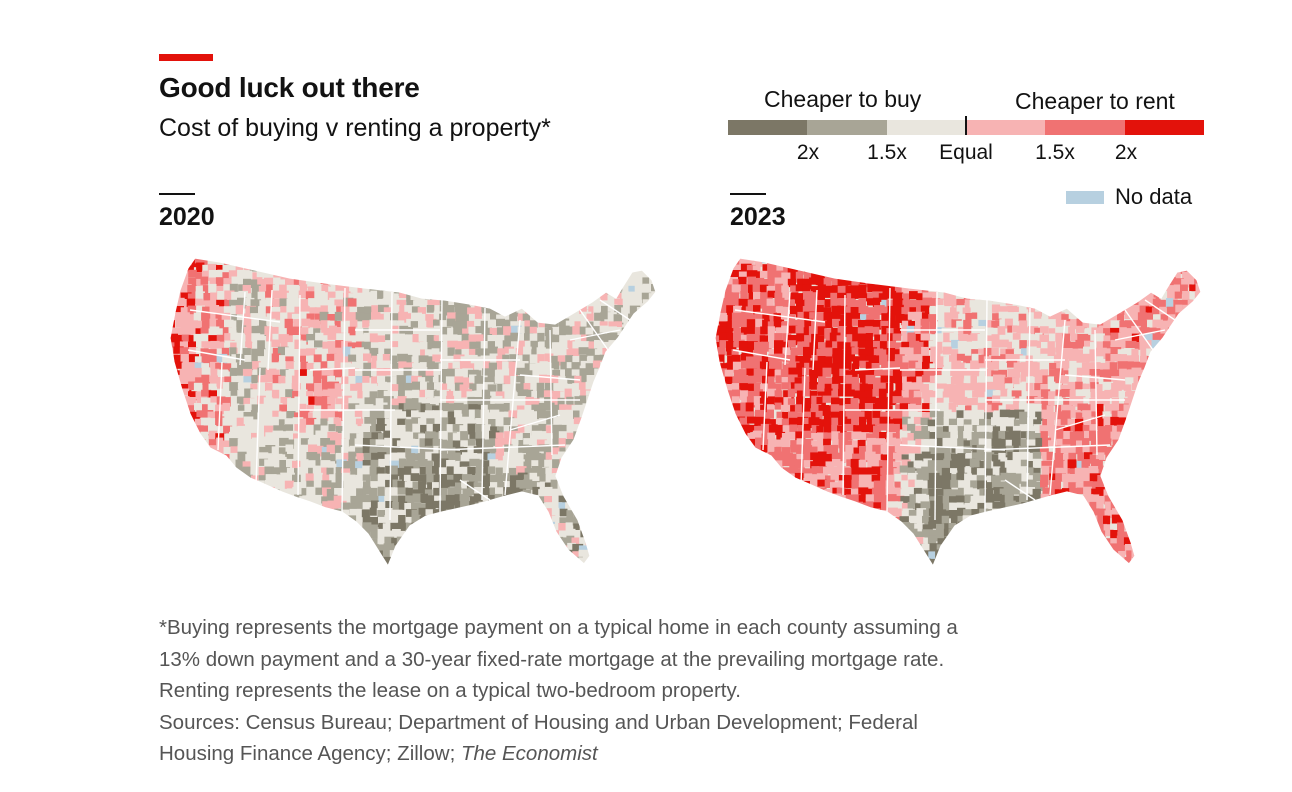  I want to click on legend-no-data-swatch, so click(1085, 197).